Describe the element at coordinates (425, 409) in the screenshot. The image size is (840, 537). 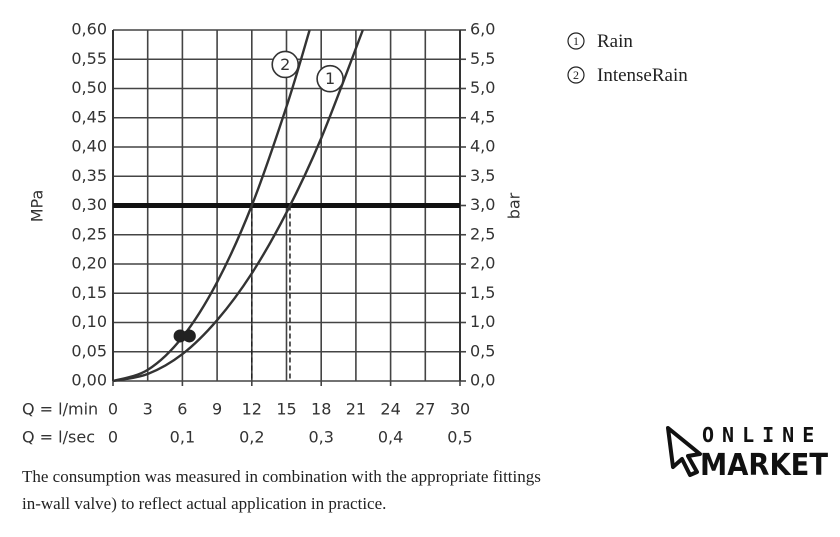
I see `x-tick-label: 27` at that location.